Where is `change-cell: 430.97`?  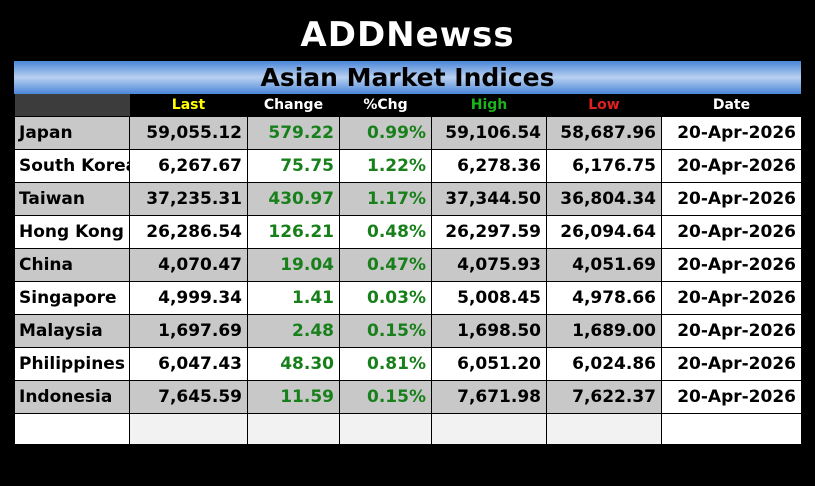 change-cell: 430.97 is located at coordinates (293, 199).